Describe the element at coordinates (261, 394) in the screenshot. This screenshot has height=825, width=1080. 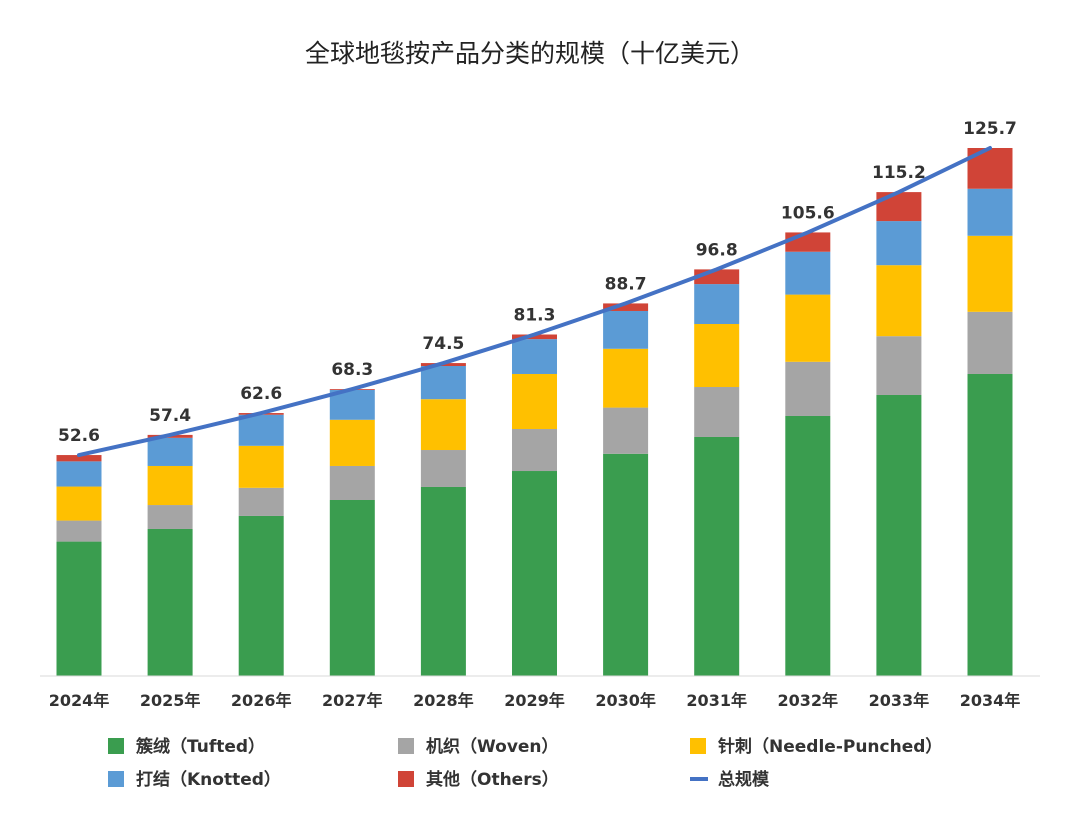
I see `data-label: 62.6` at that location.